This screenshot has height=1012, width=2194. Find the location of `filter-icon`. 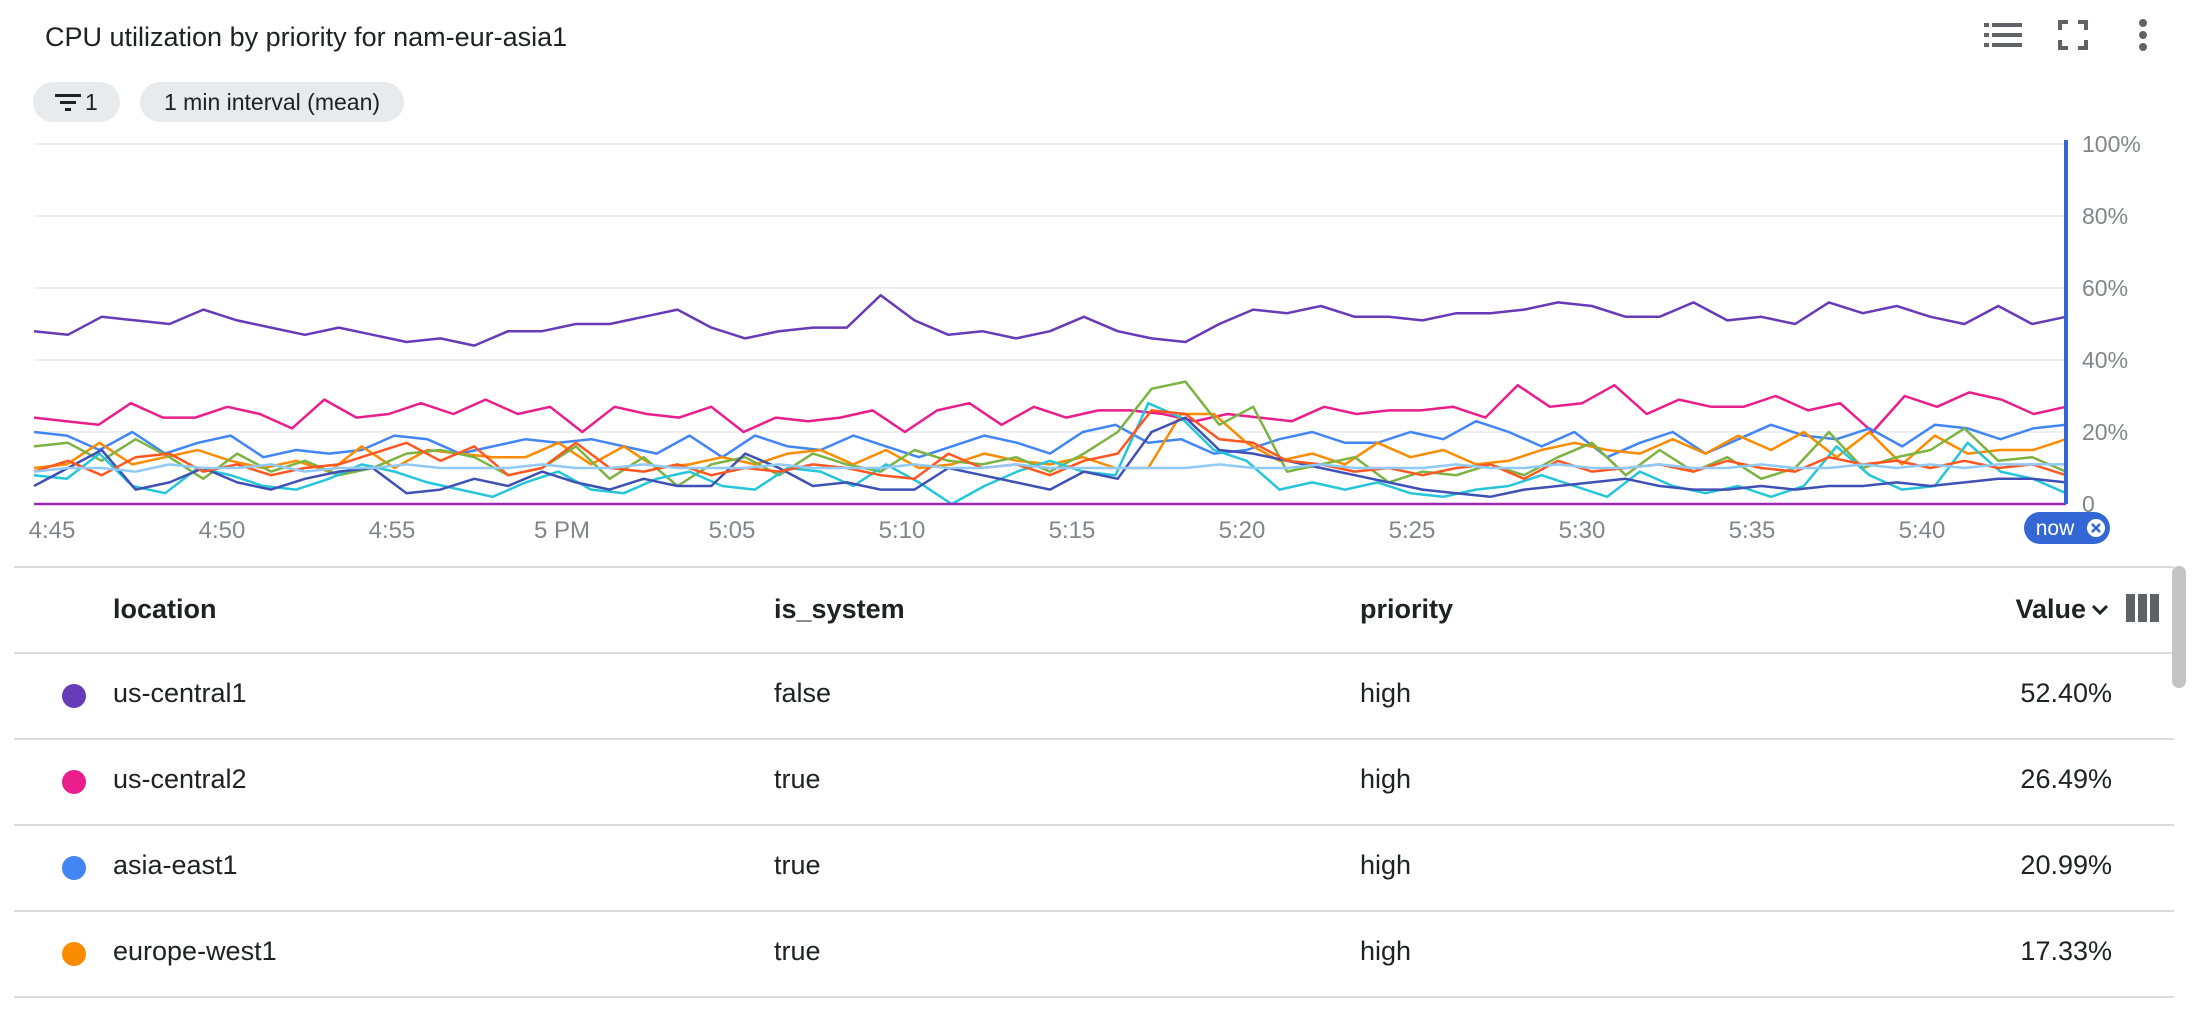

filter-icon is located at coordinates (68, 102).